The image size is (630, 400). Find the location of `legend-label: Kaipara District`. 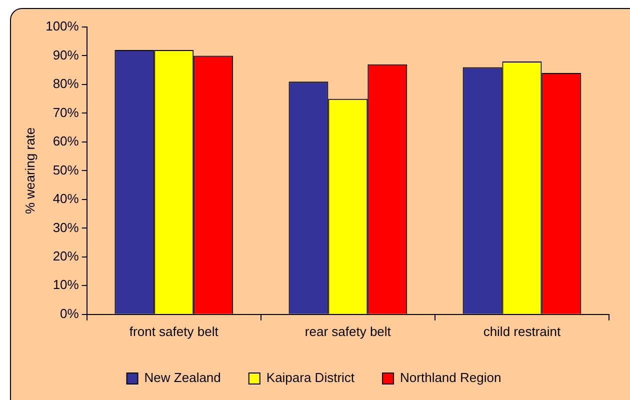

legend-label: Kaipara District is located at coordinates (310, 378).